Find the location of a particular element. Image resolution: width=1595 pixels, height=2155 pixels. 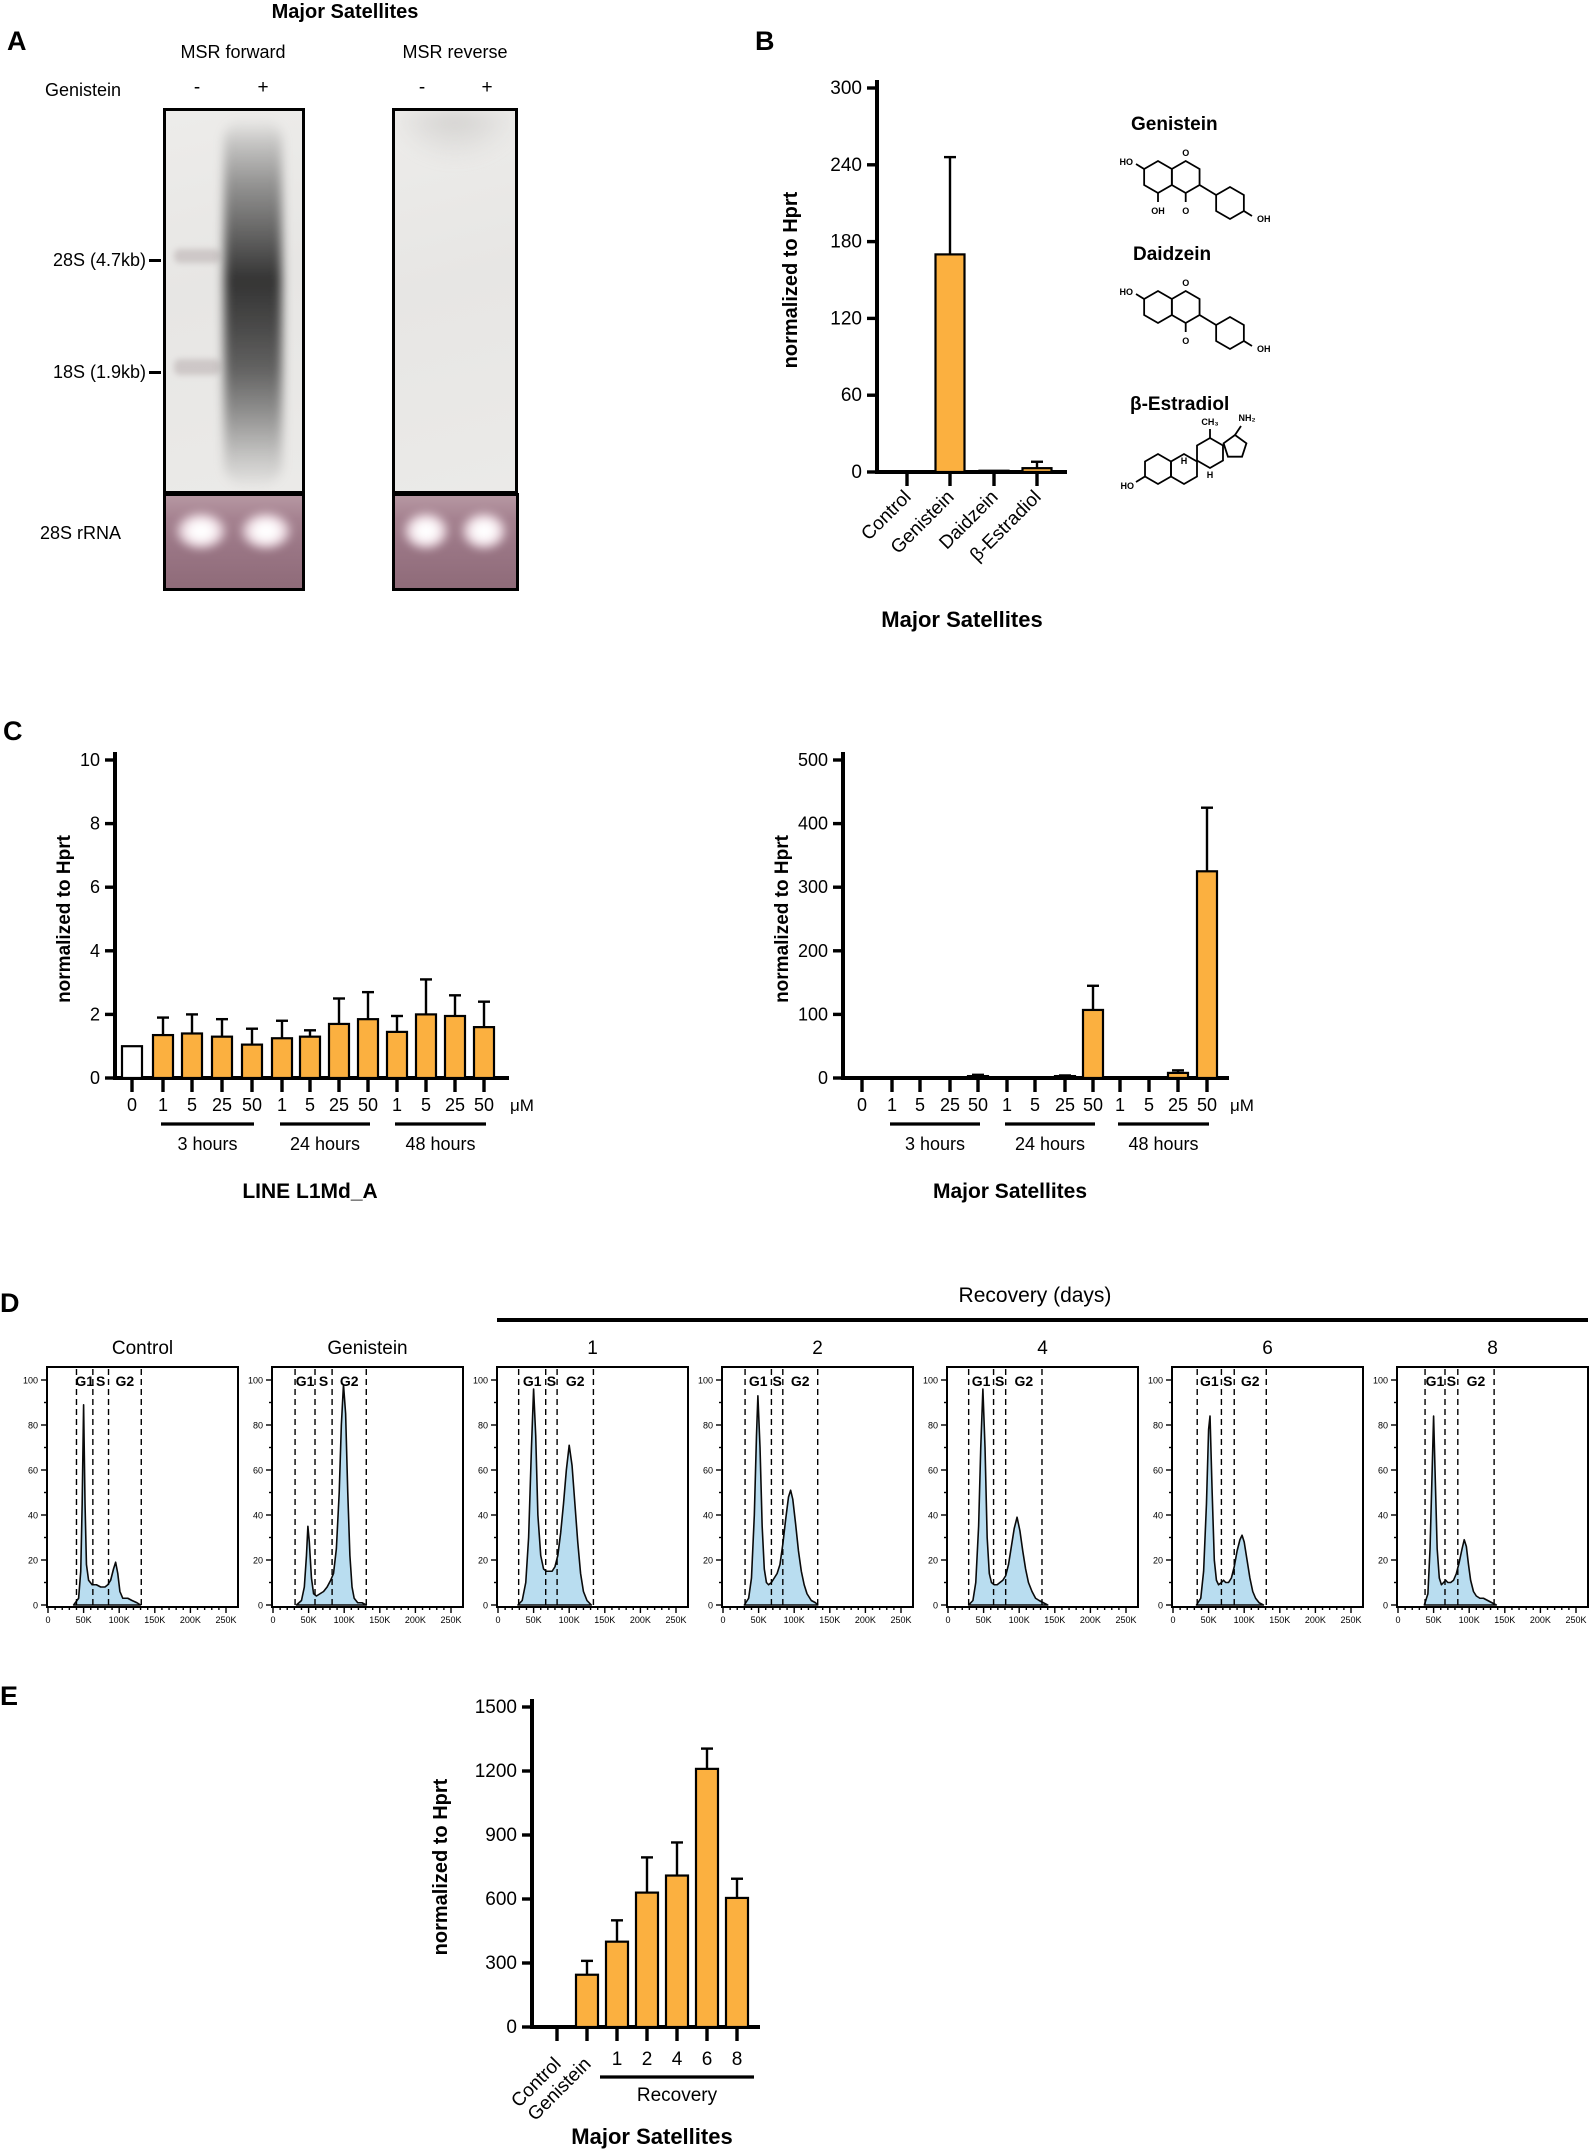

group-bracket: 48 hours is located at coordinates (1163, 1138).